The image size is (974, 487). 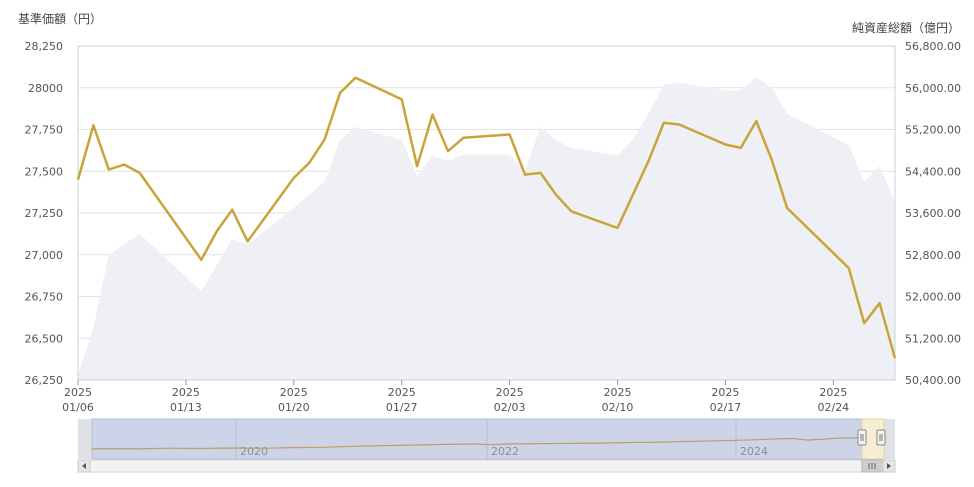 I want to click on scroll-left-button, so click(x=84, y=466).